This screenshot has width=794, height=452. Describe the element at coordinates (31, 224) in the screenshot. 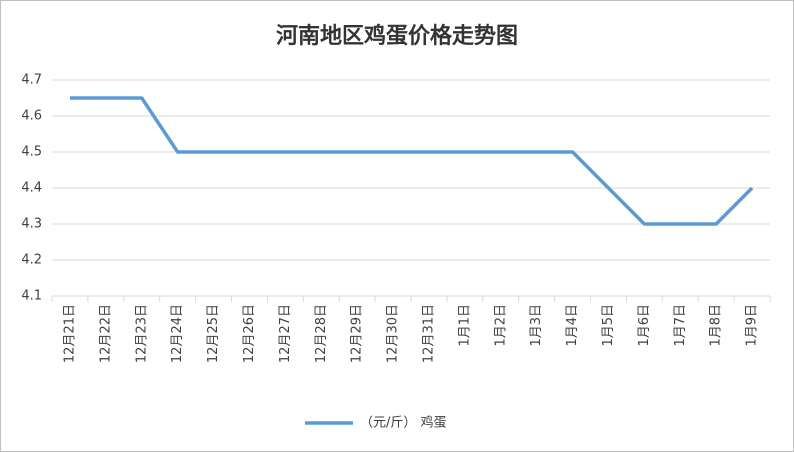

I see `y-tick-label: 4.3` at that location.